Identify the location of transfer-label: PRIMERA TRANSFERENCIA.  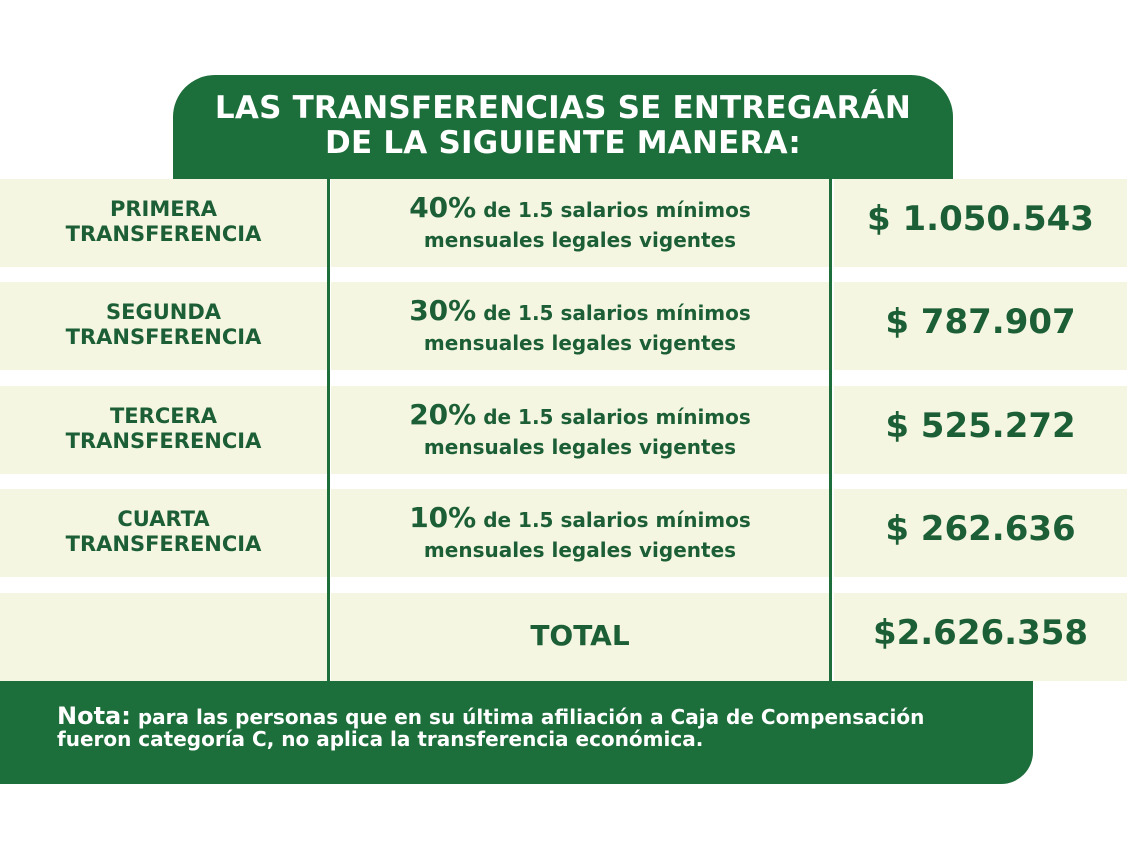
(163, 222).